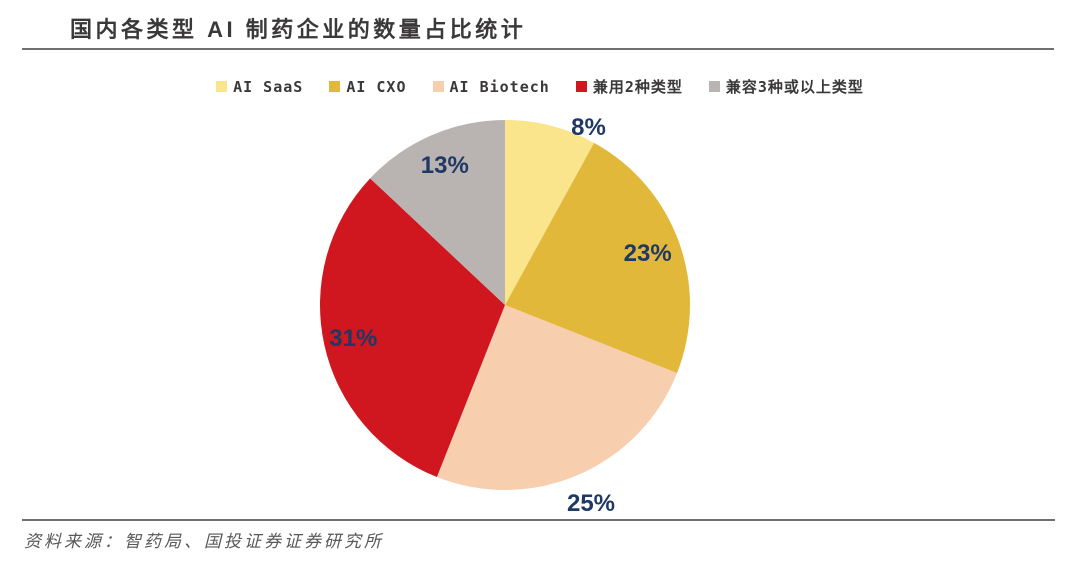 The height and width of the screenshot is (568, 1080). I want to click on chart-title: 国内各类型 AI 制药企业的数量占比统计, so click(298, 29).